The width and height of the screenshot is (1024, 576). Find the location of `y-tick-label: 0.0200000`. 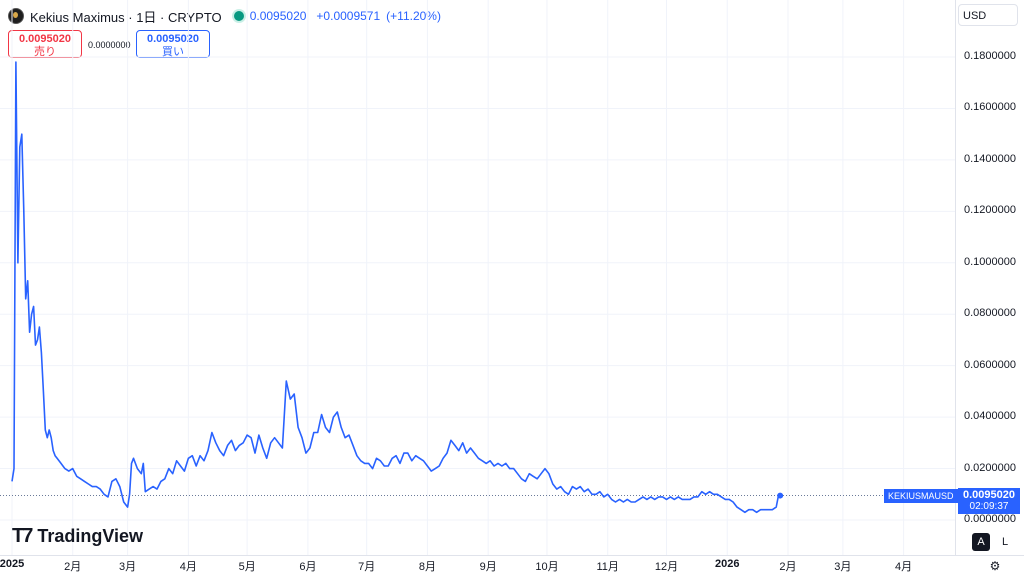

y-tick-label: 0.0200000 is located at coordinates (990, 467).